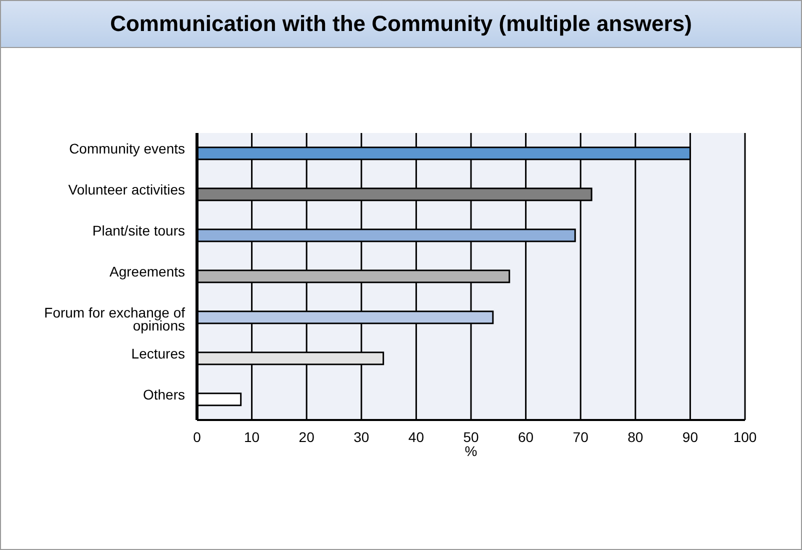 This screenshot has width=802, height=550. Describe the element at coordinates (580, 436) in the screenshot. I see `x-tick-label: 70` at that location.